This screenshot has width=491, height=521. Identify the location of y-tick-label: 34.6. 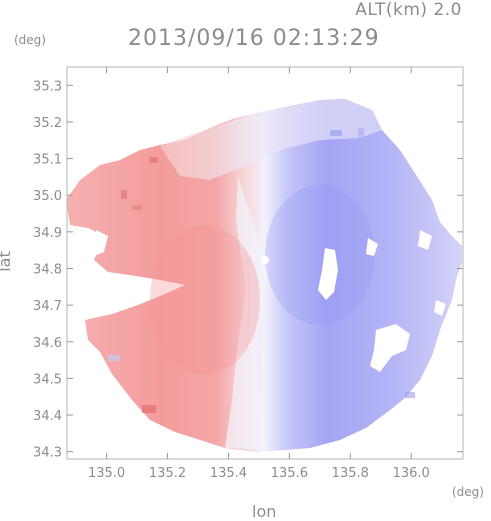
(47, 343).